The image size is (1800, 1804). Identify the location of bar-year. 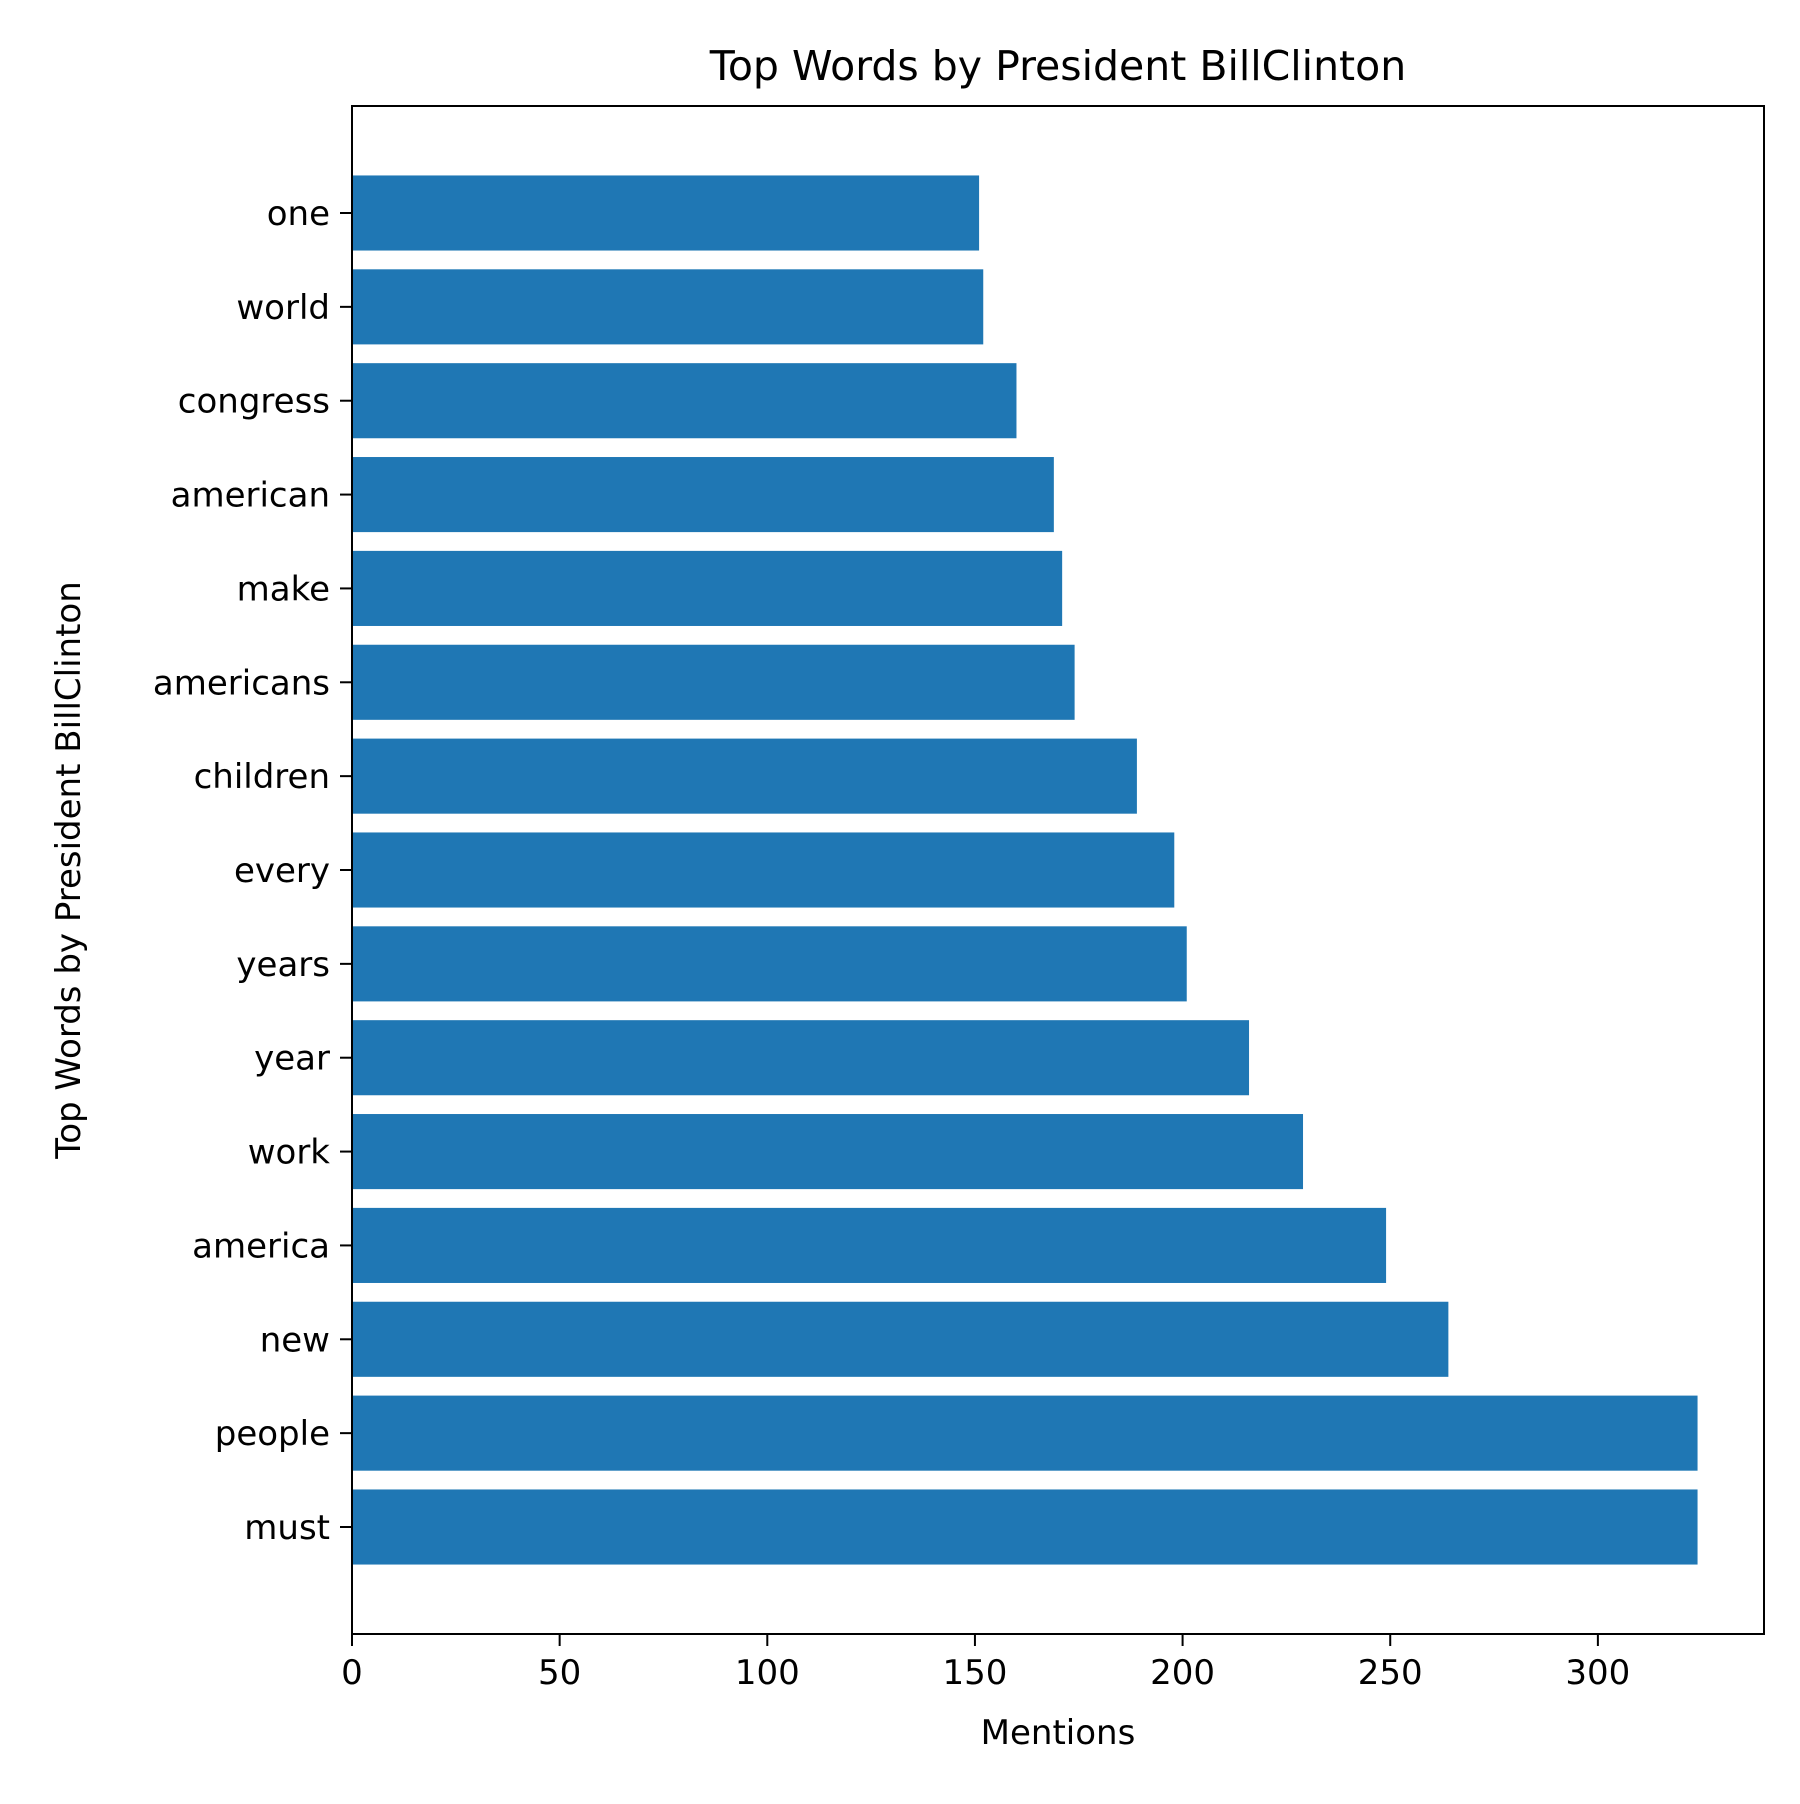
(801, 1058).